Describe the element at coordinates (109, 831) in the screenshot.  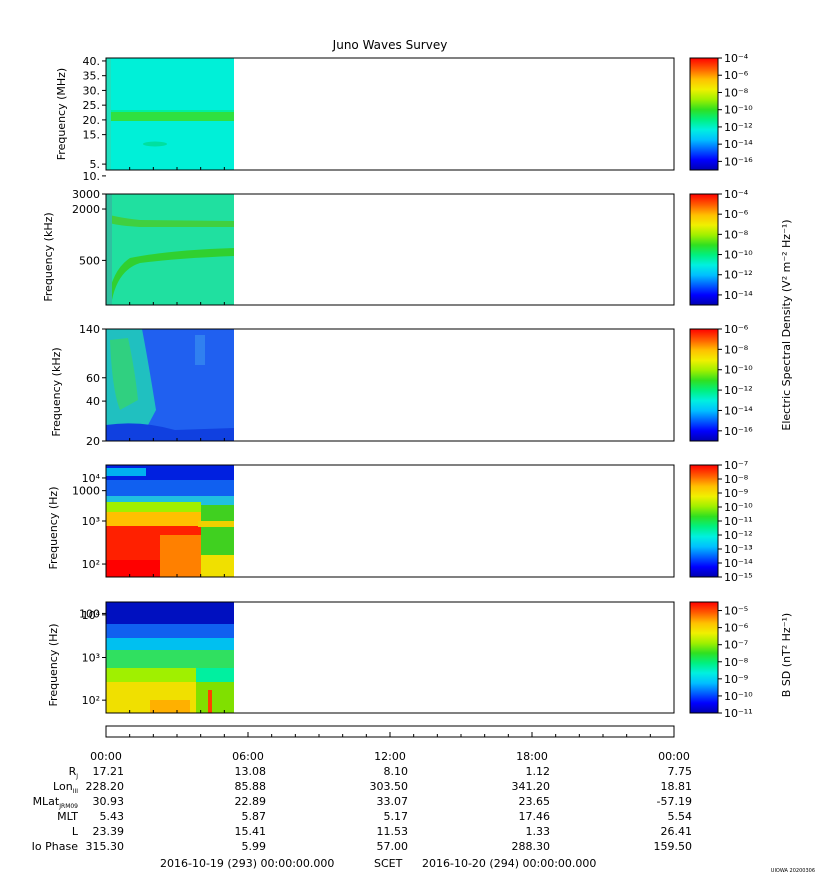
I see `ephemeris-value: 23.39` at that location.